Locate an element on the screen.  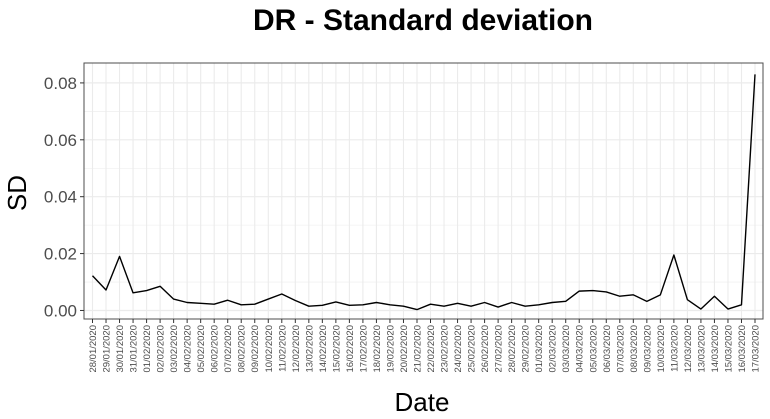
x-tick-label: 17/03/2020 is located at coordinates (756, 349).